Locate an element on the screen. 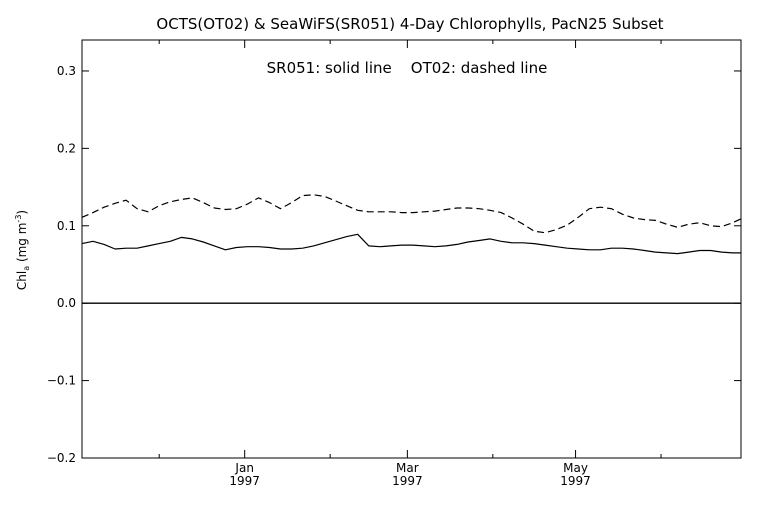  y-label-main: Chl is located at coordinates (22, 280).